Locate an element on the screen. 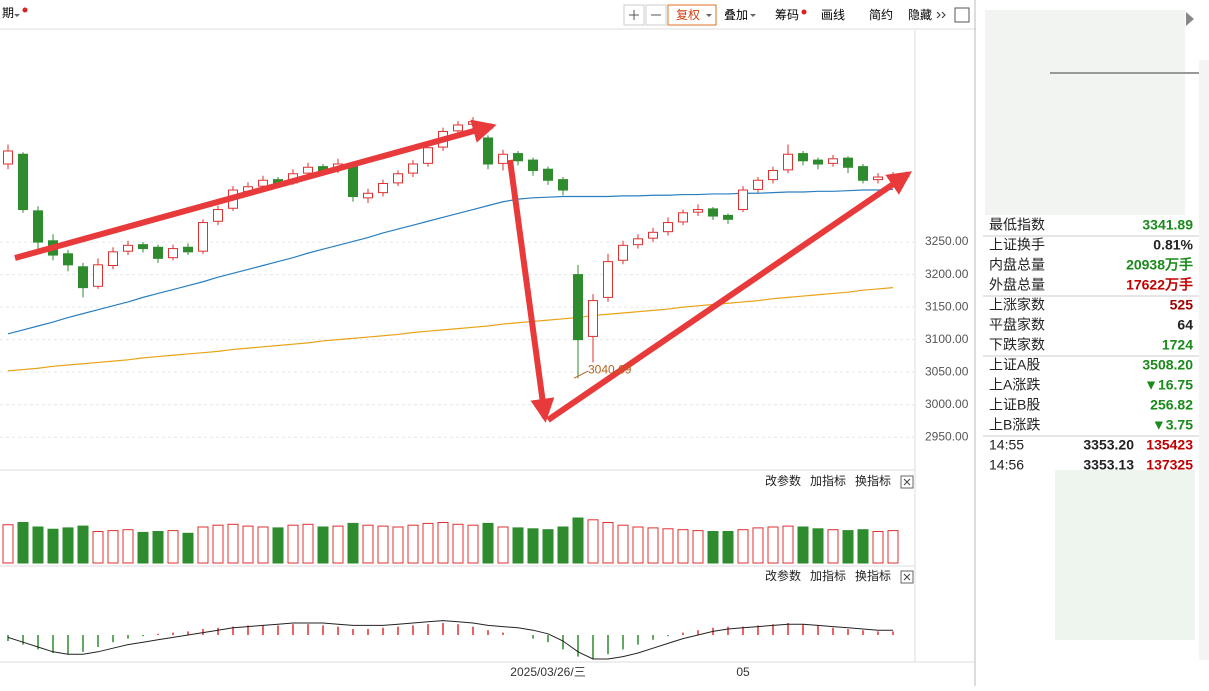 This screenshot has height=691, width=1209. quote-value: 64 is located at coordinates (1185, 325).